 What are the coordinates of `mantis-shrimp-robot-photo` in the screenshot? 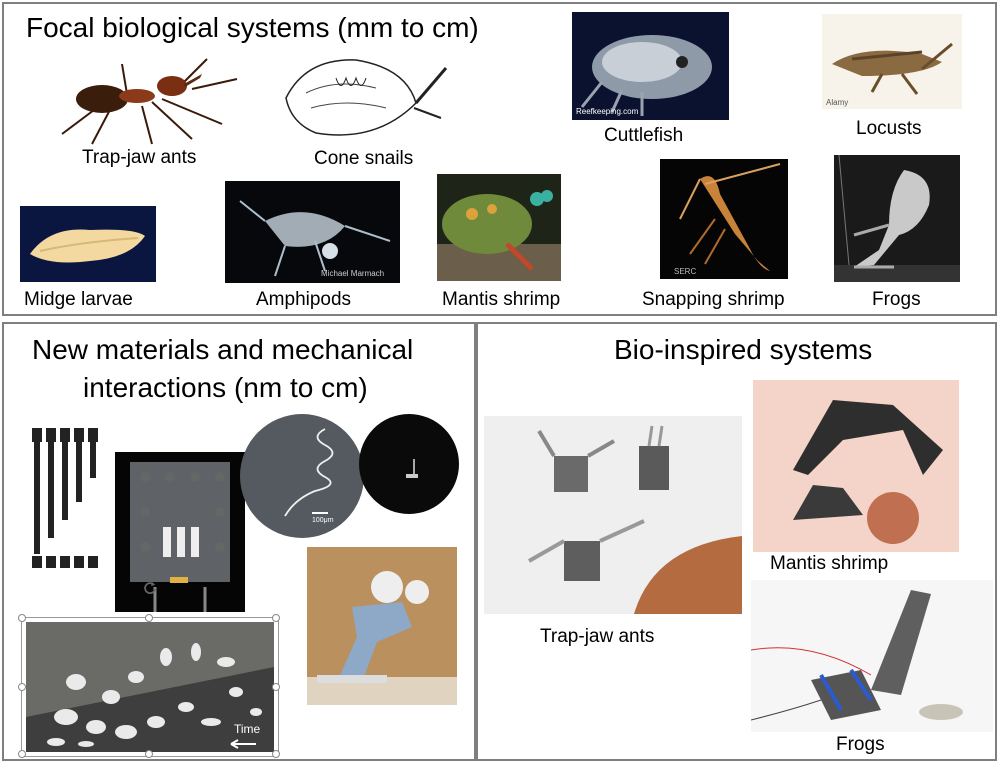 It's located at (856, 466).